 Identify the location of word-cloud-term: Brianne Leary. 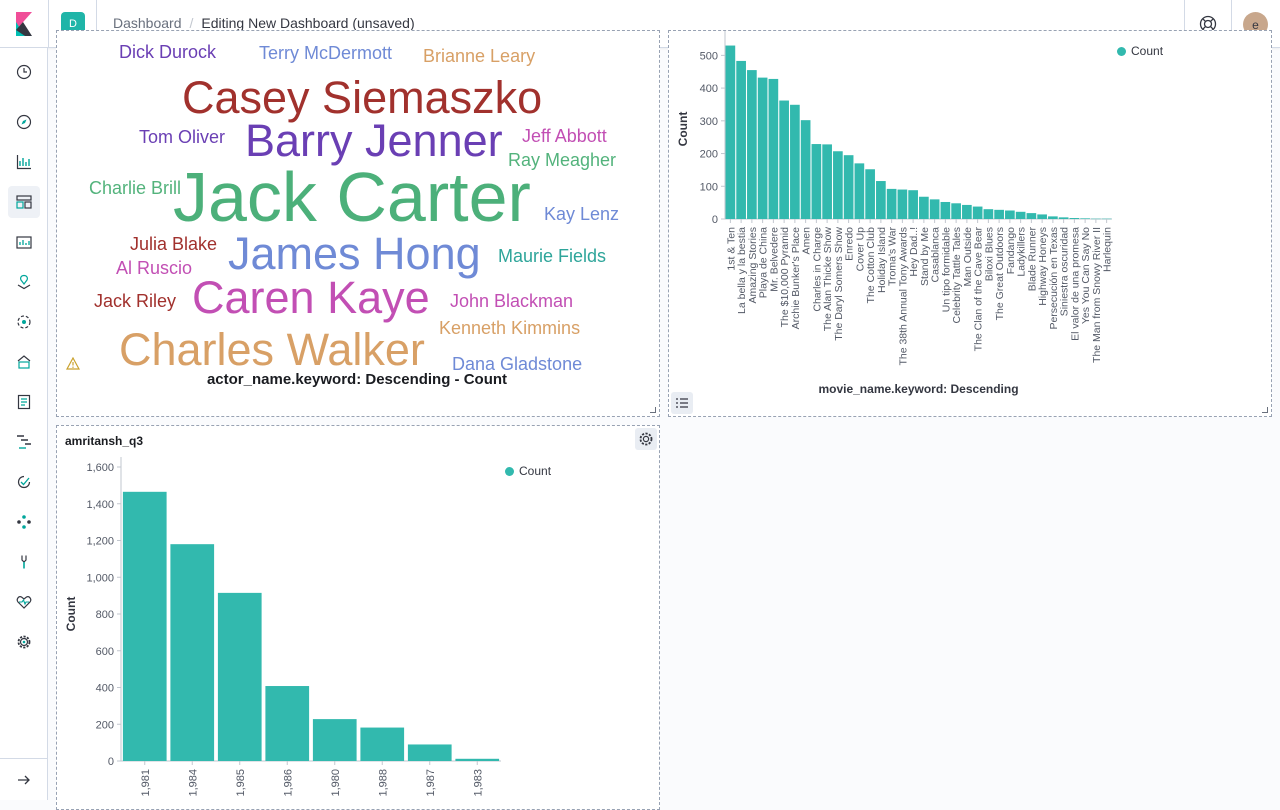
(479, 56).